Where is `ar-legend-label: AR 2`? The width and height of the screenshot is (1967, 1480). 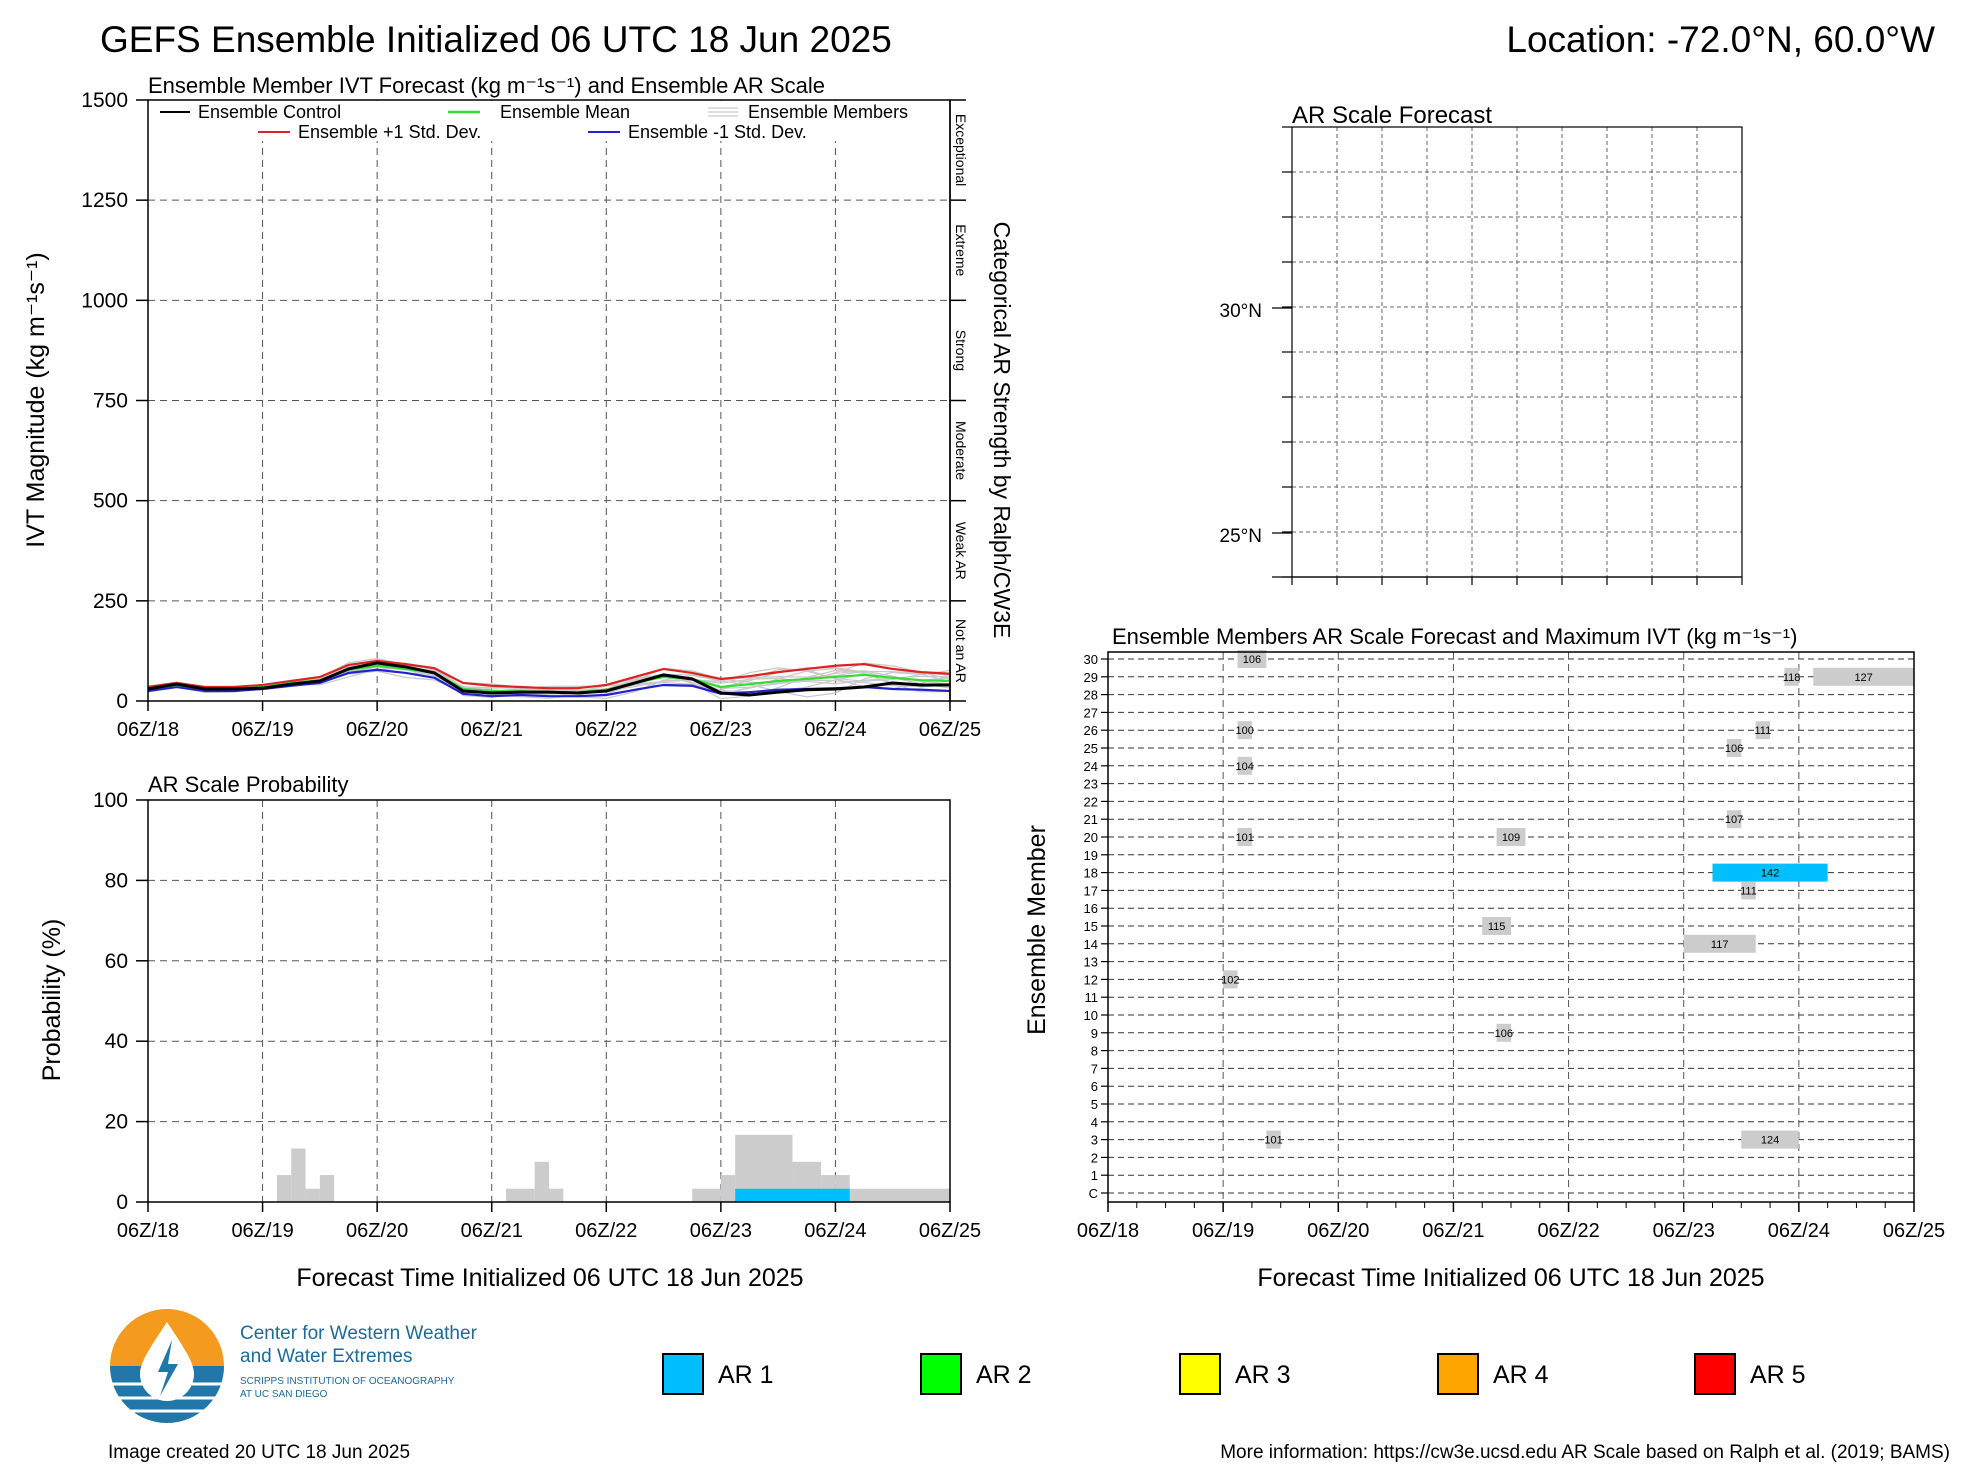
ar-legend-label: AR 2 is located at coordinates (1004, 1375).